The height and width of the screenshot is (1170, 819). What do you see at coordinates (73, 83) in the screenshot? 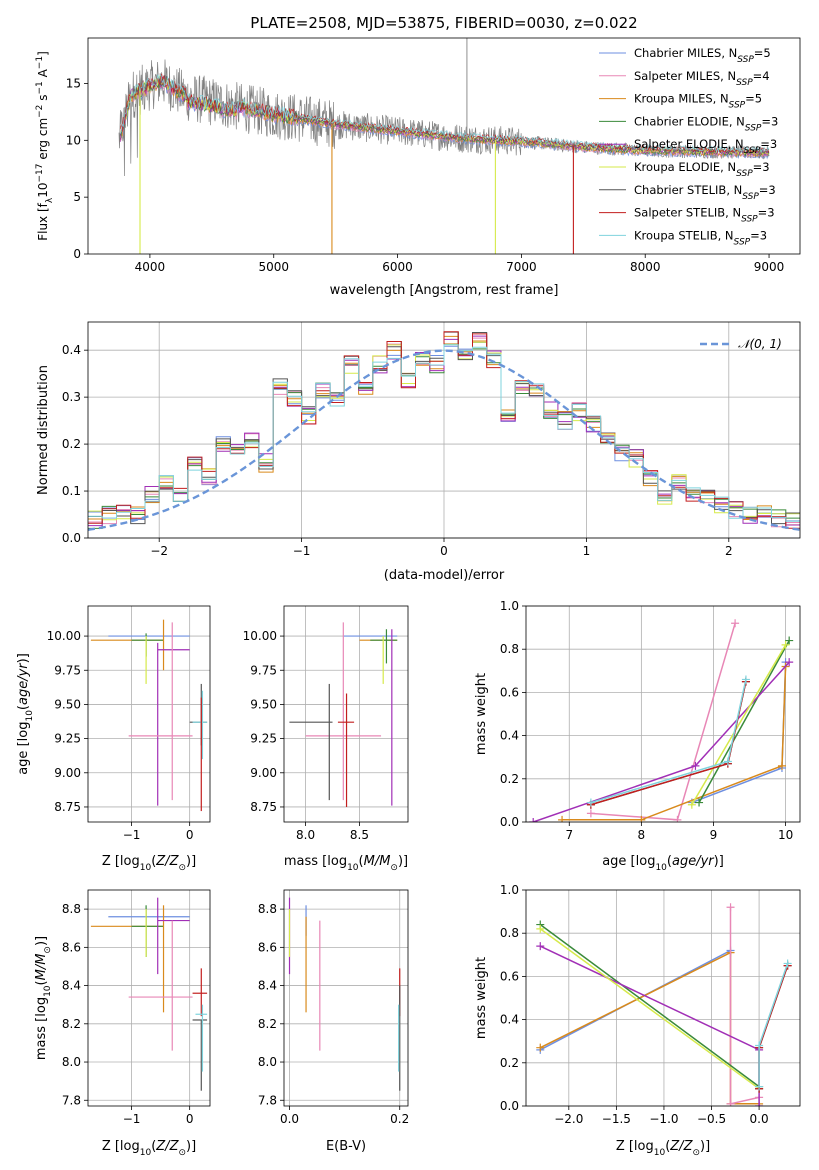
I see `y-tick-label: 15` at bounding box center [73, 83].